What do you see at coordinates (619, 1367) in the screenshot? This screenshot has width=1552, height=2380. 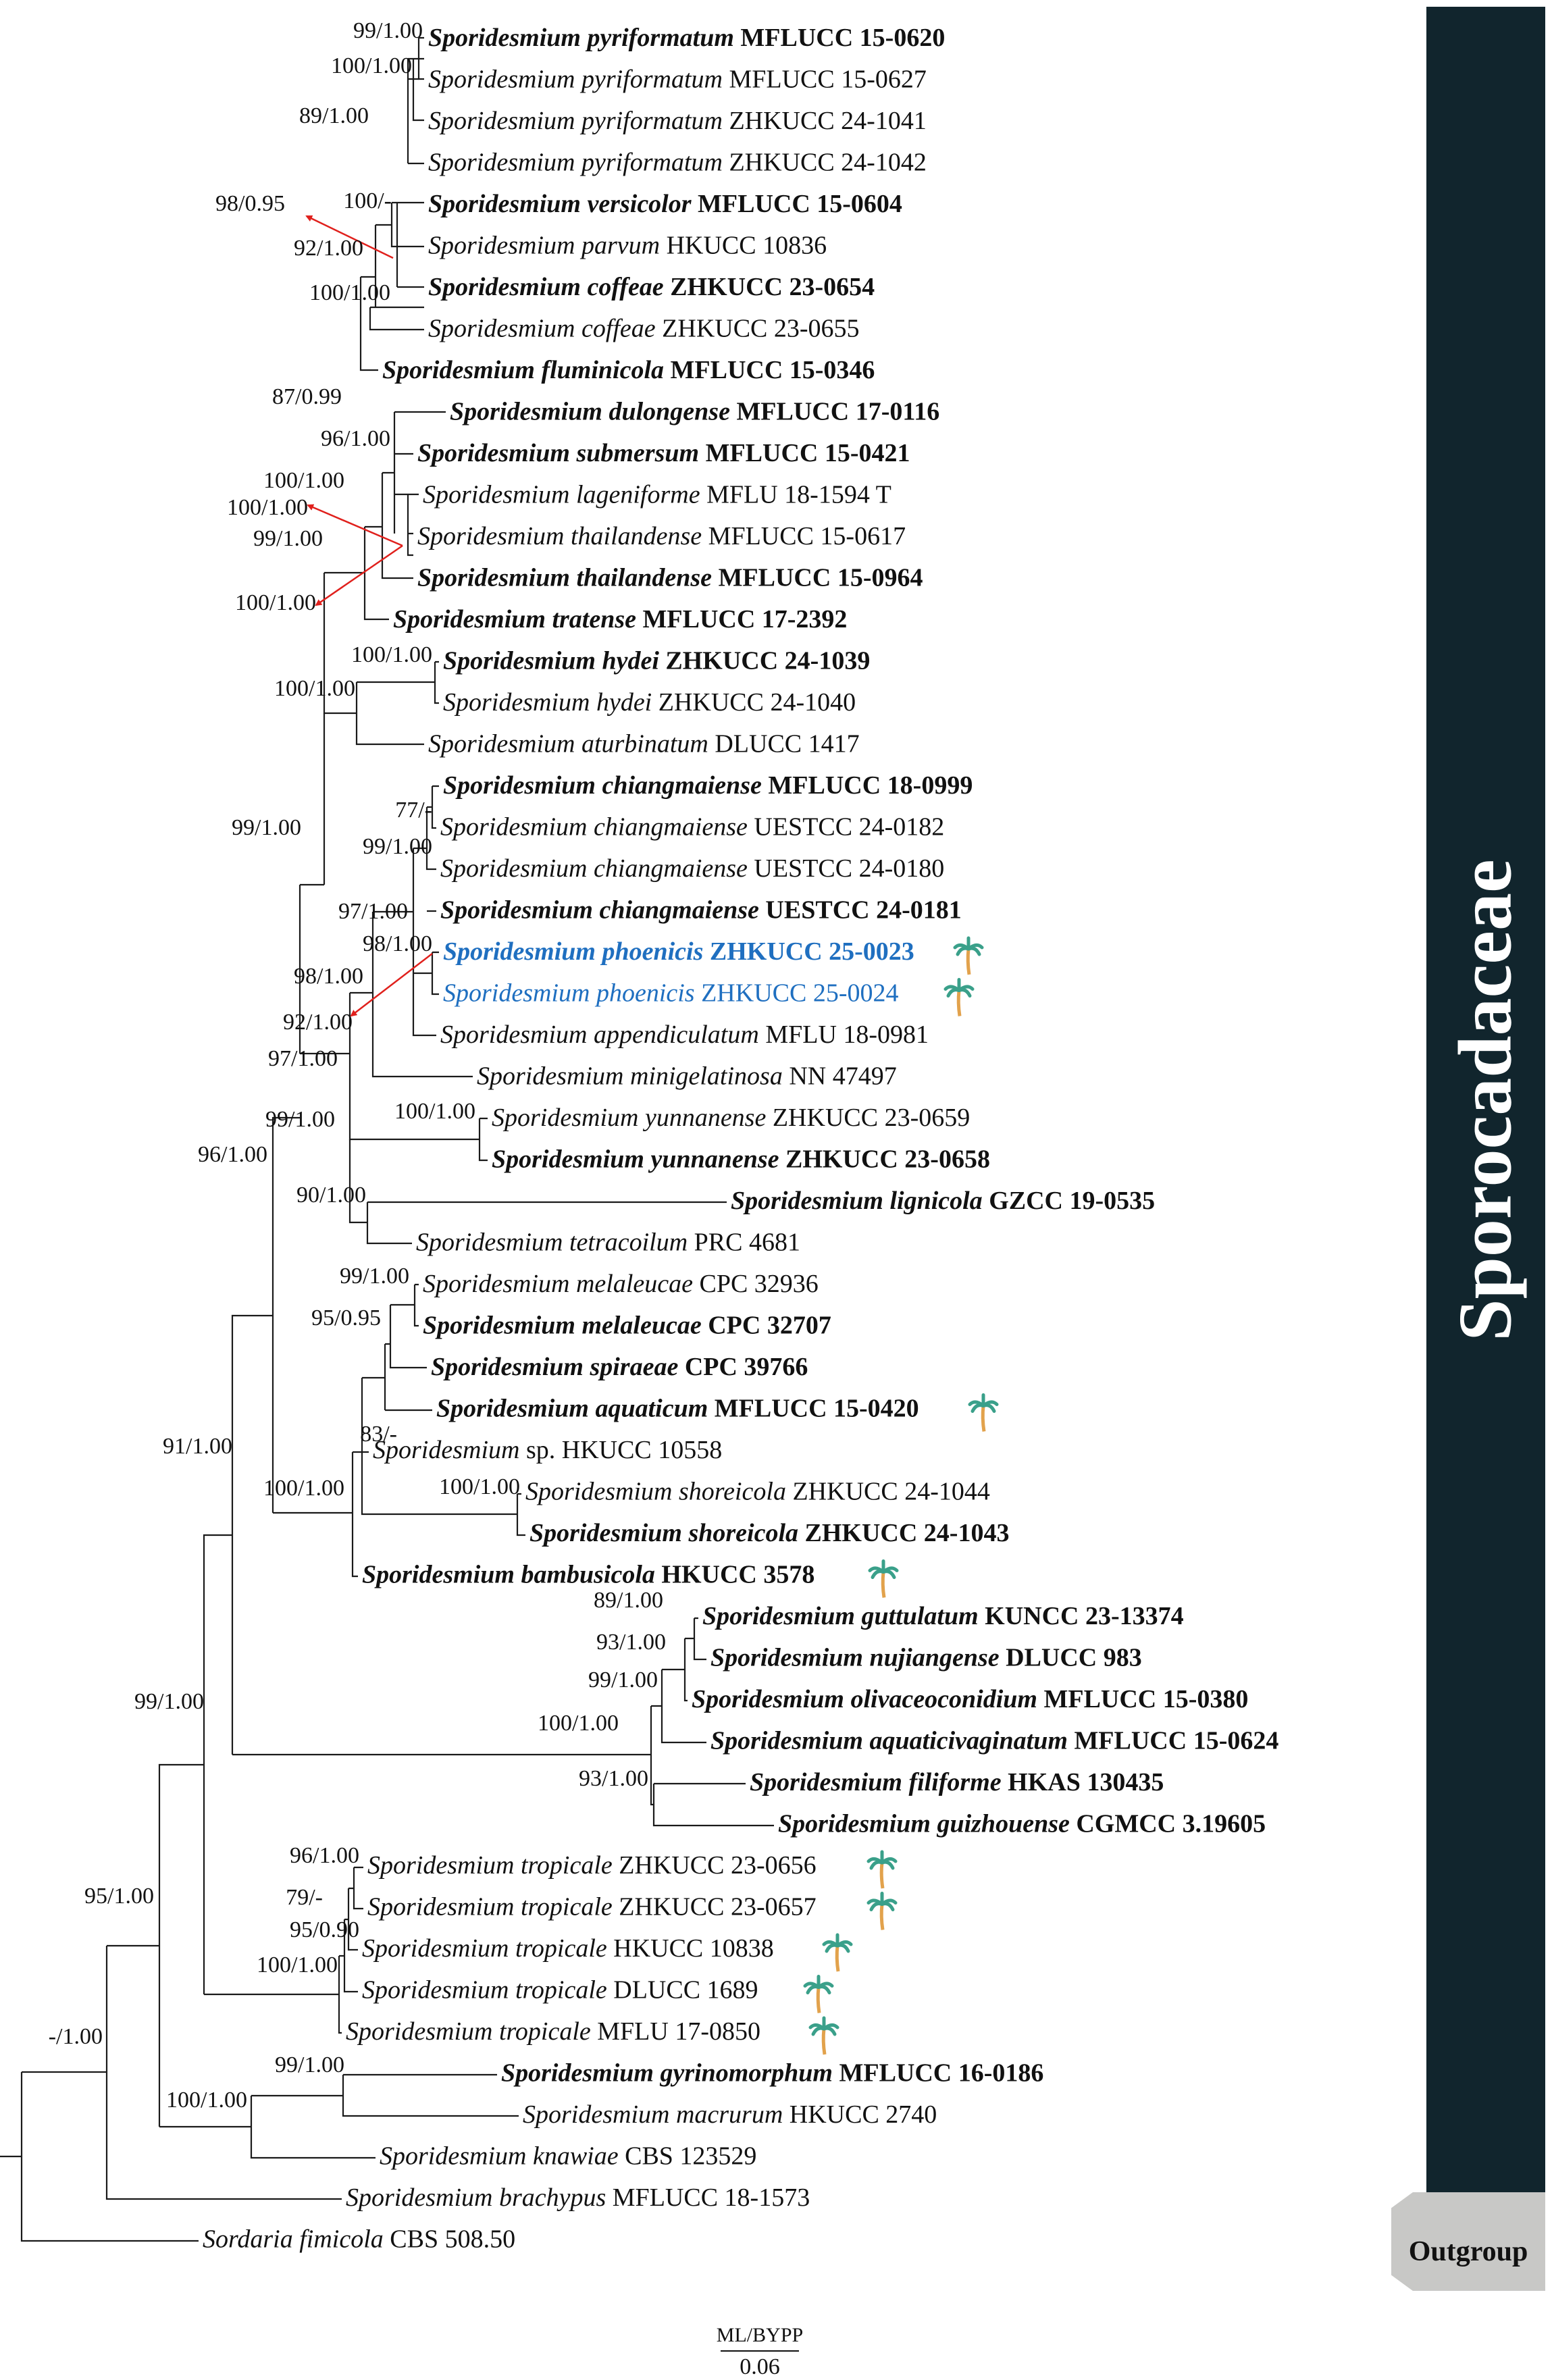 I see `taxon-label: Sporidesmium spiraeae CPC 39766` at bounding box center [619, 1367].